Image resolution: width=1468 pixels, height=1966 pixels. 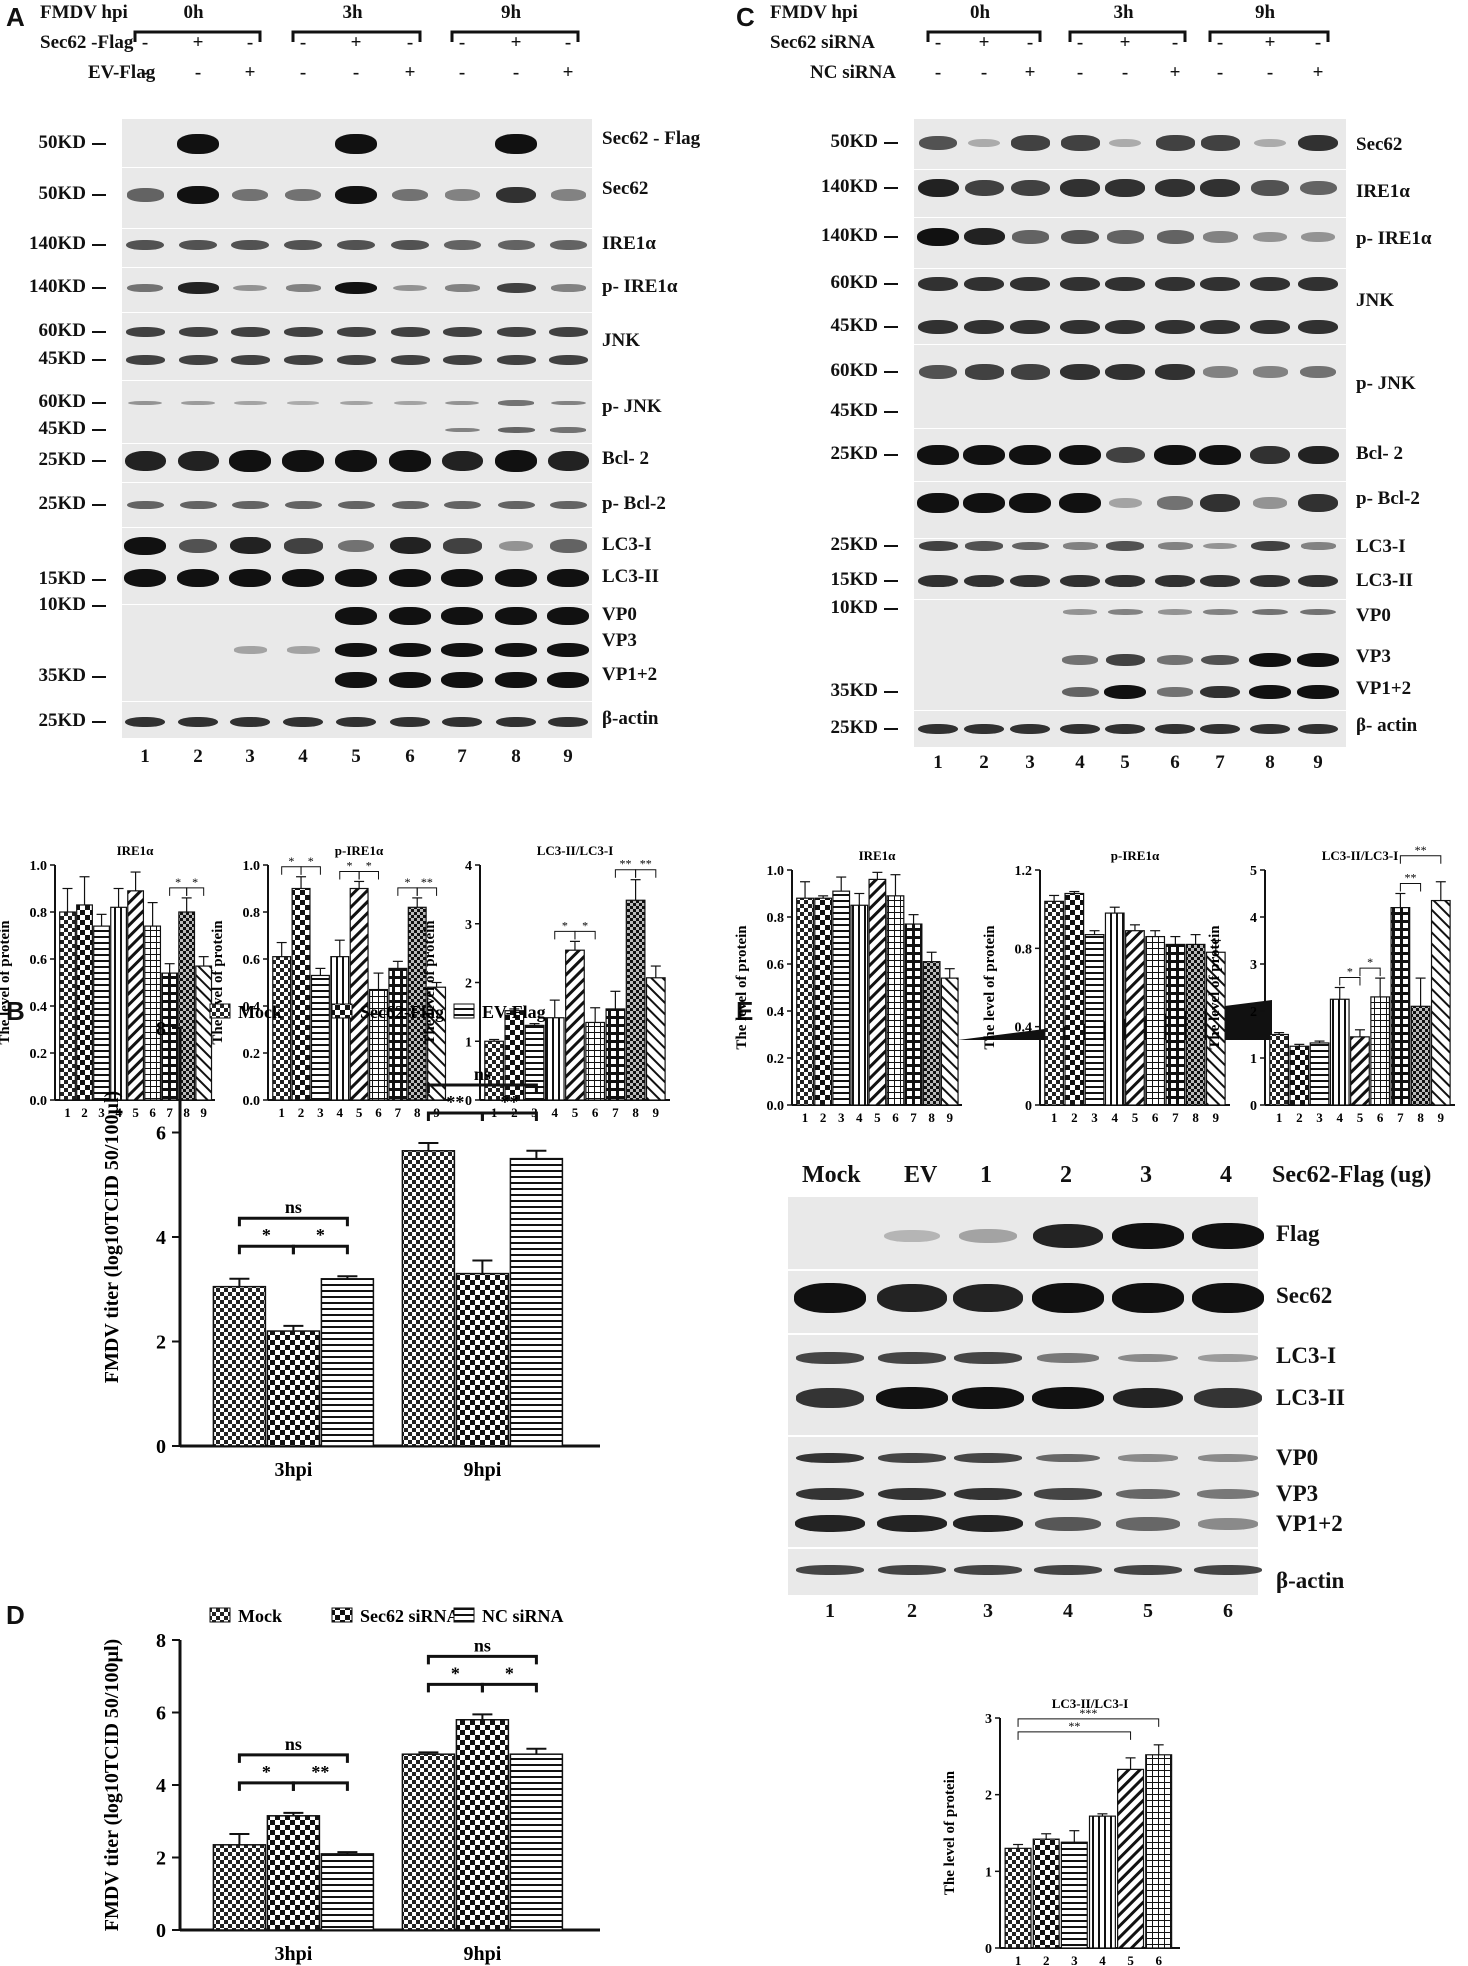 What do you see at coordinates (356, 42) in the screenshot?
I see `row1-sign: +` at bounding box center [356, 42].